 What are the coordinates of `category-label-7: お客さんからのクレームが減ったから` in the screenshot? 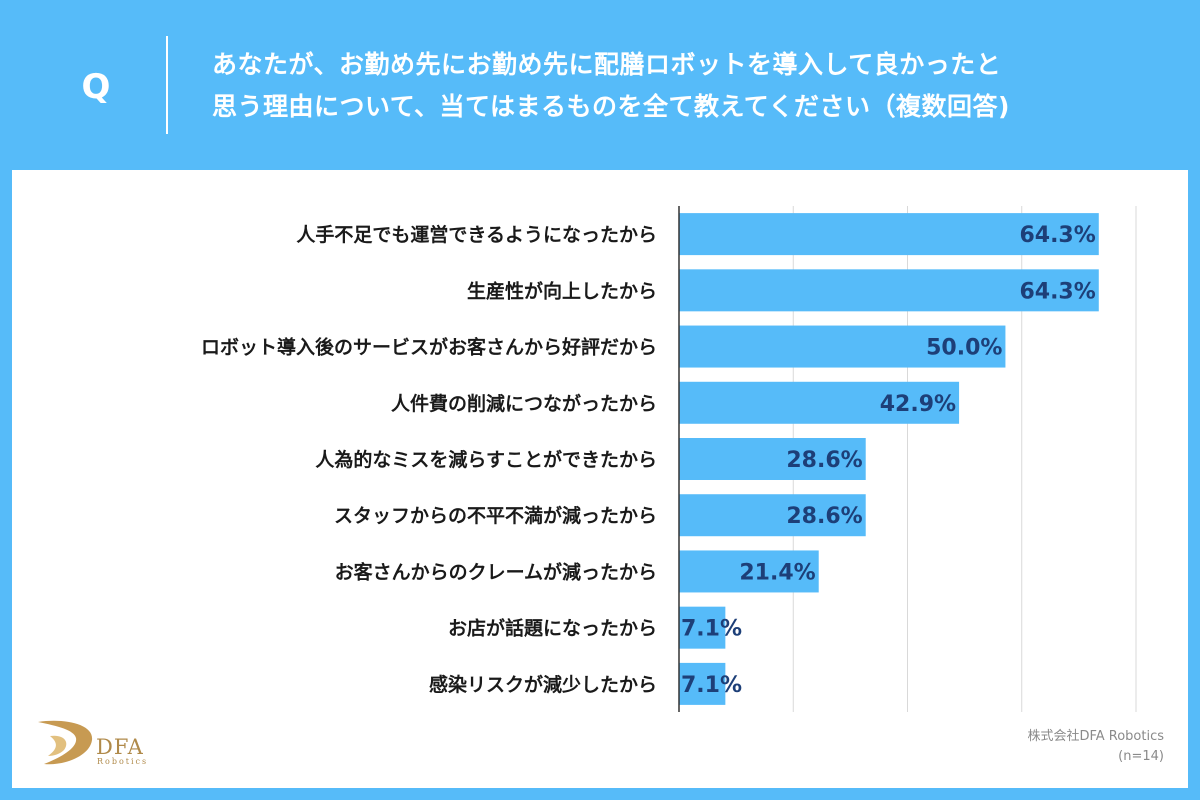 It's located at (496, 571).